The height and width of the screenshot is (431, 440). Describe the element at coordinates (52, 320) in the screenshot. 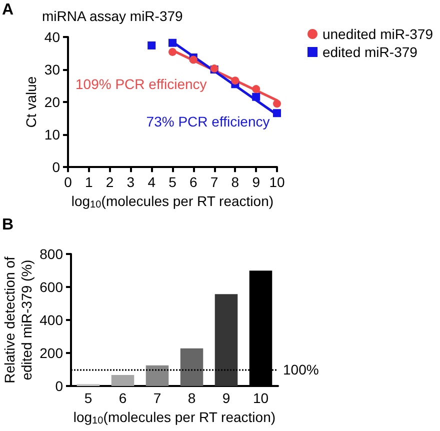

I see `y-tick-label: 400` at that location.